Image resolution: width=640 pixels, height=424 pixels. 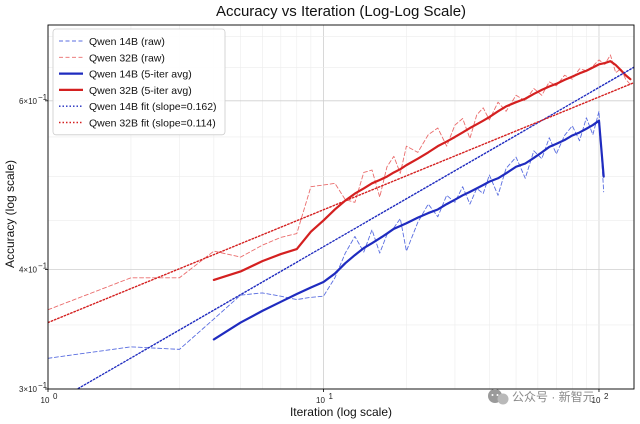 I want to click on y-tick-label: 6×10, so click(x=28, y=101).